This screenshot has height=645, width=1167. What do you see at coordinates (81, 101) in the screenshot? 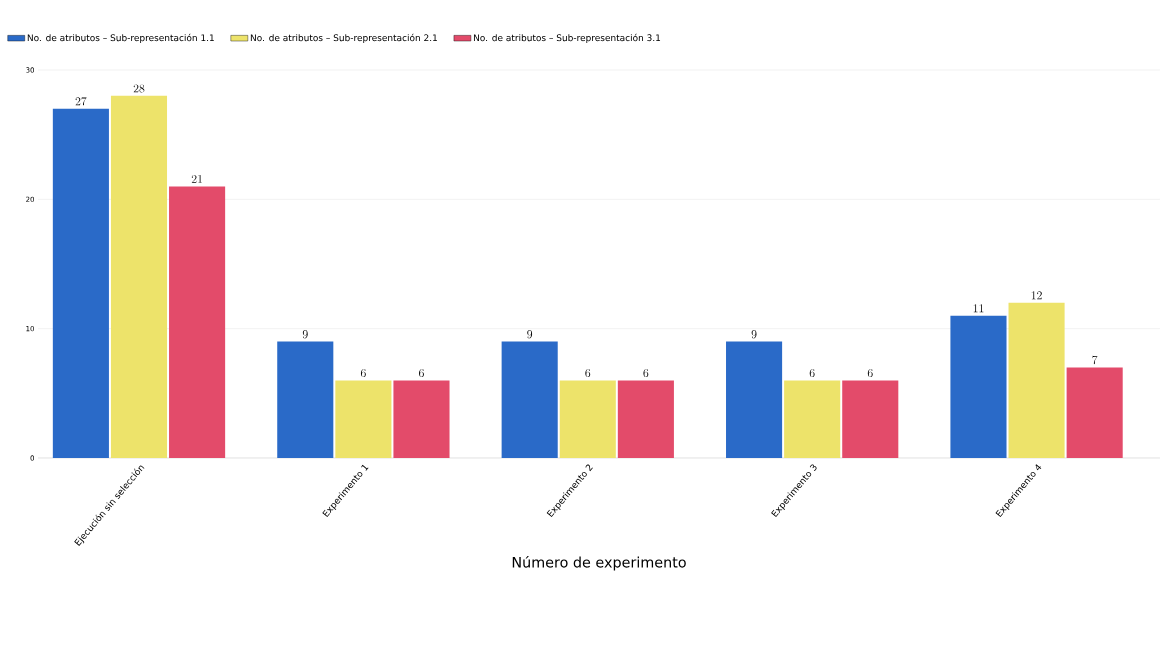
I see `data-label: 27` at bounding box center [81, 101].